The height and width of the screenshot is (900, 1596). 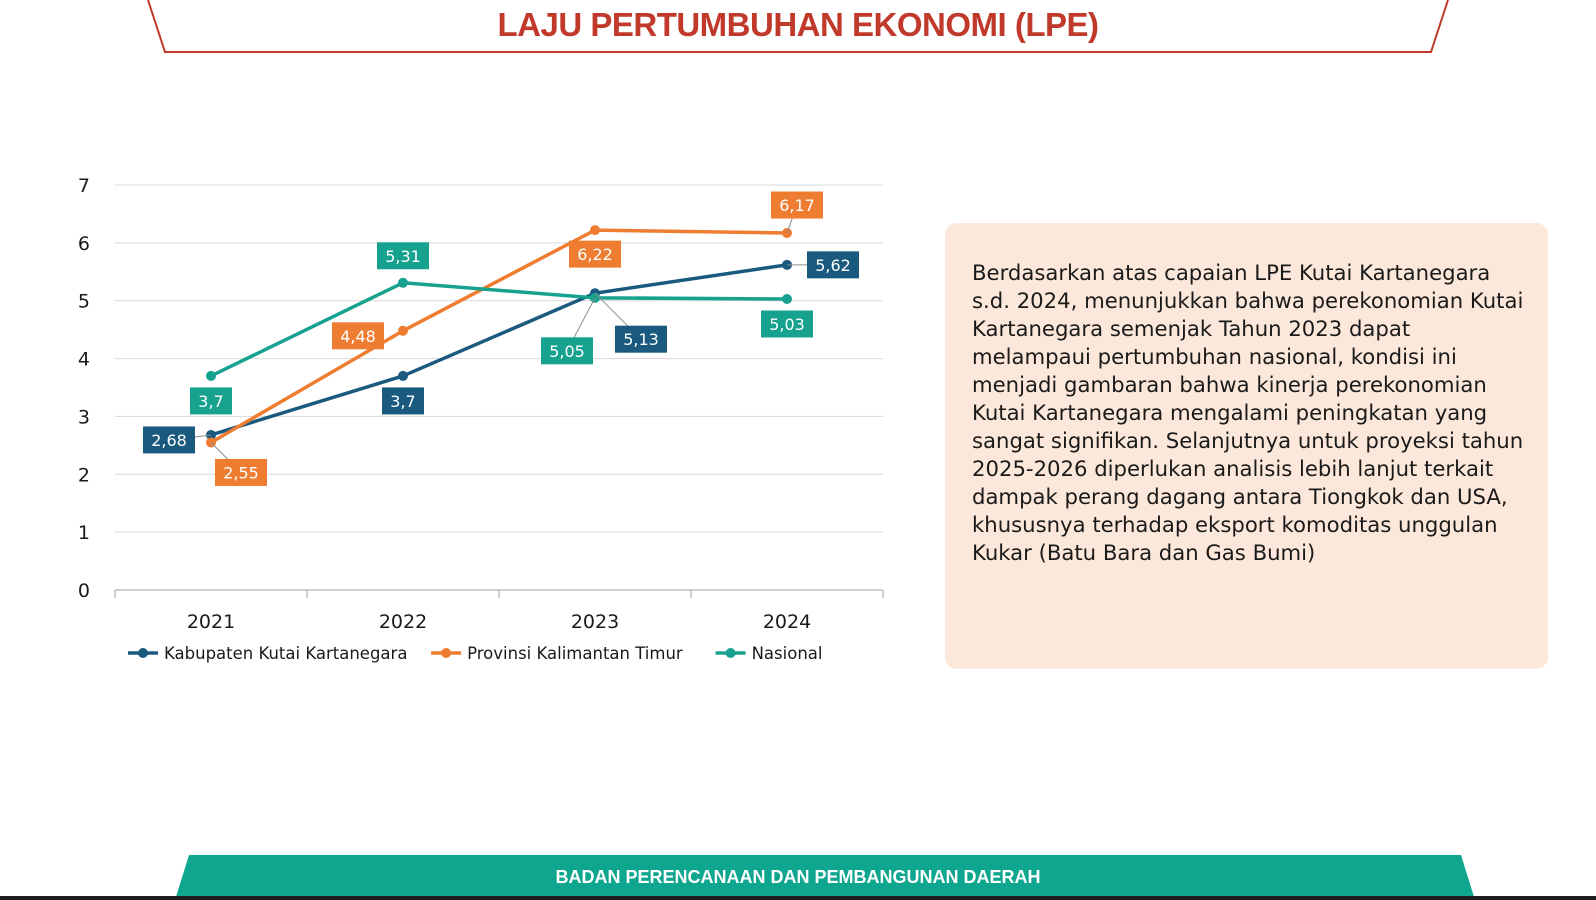 I want to click on y-tick-label: 3, so click(x=84, y=417).